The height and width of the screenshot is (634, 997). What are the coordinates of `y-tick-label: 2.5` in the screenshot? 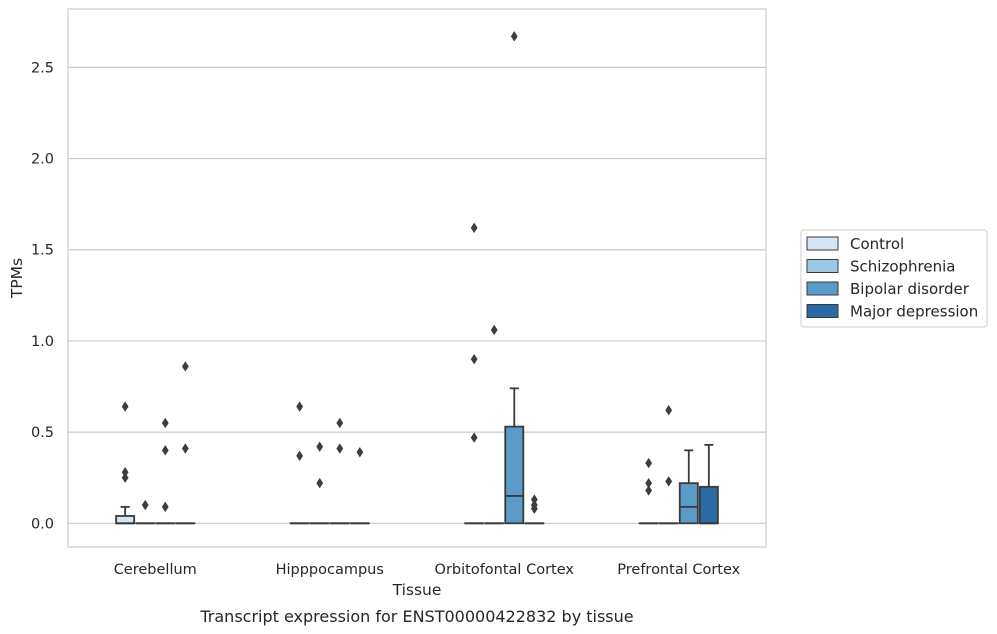 It's located at (42, 68).